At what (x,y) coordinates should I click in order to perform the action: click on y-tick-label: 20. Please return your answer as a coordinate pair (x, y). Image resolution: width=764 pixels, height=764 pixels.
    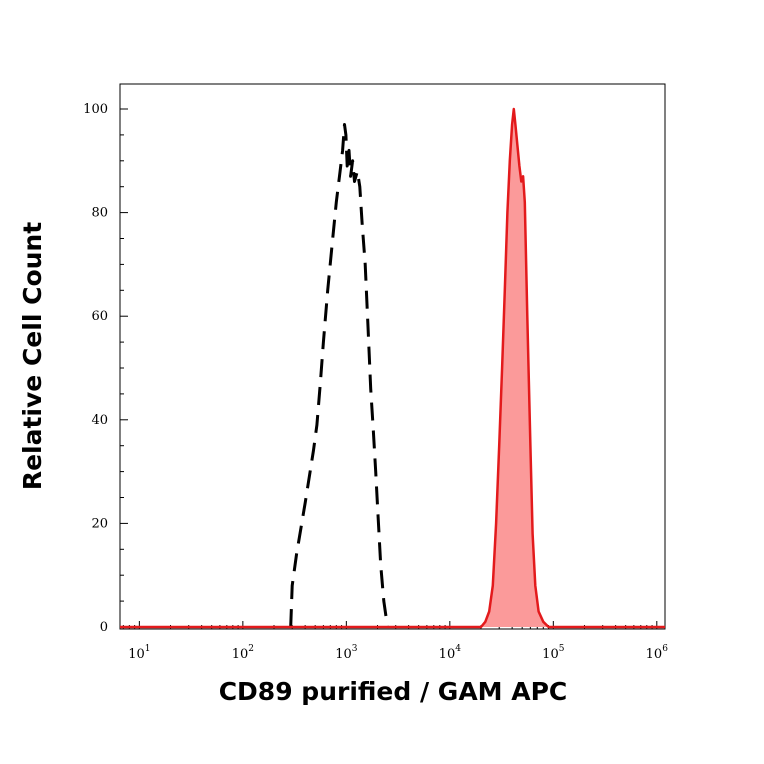
    Looking at the image, I should click on (99, 523).